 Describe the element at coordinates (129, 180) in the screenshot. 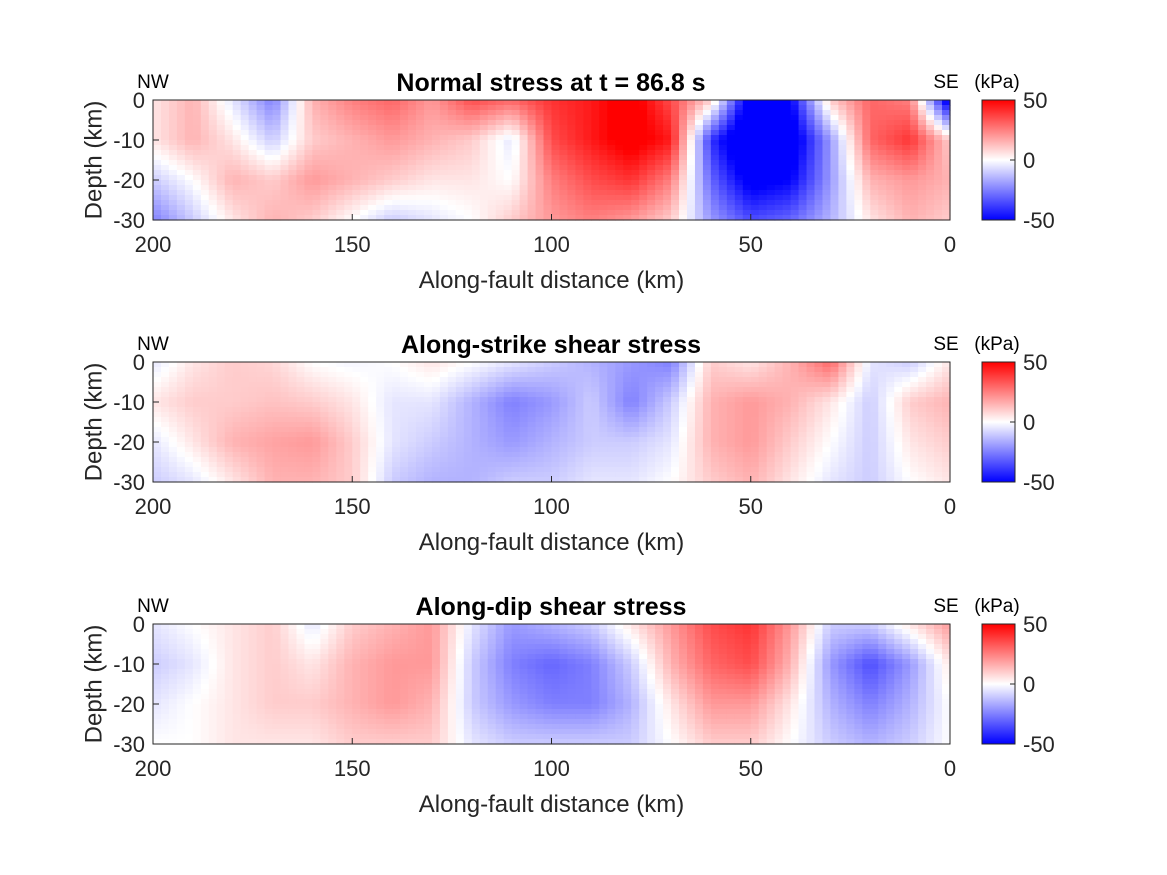

I see `y-tick-label: -20` at that location.